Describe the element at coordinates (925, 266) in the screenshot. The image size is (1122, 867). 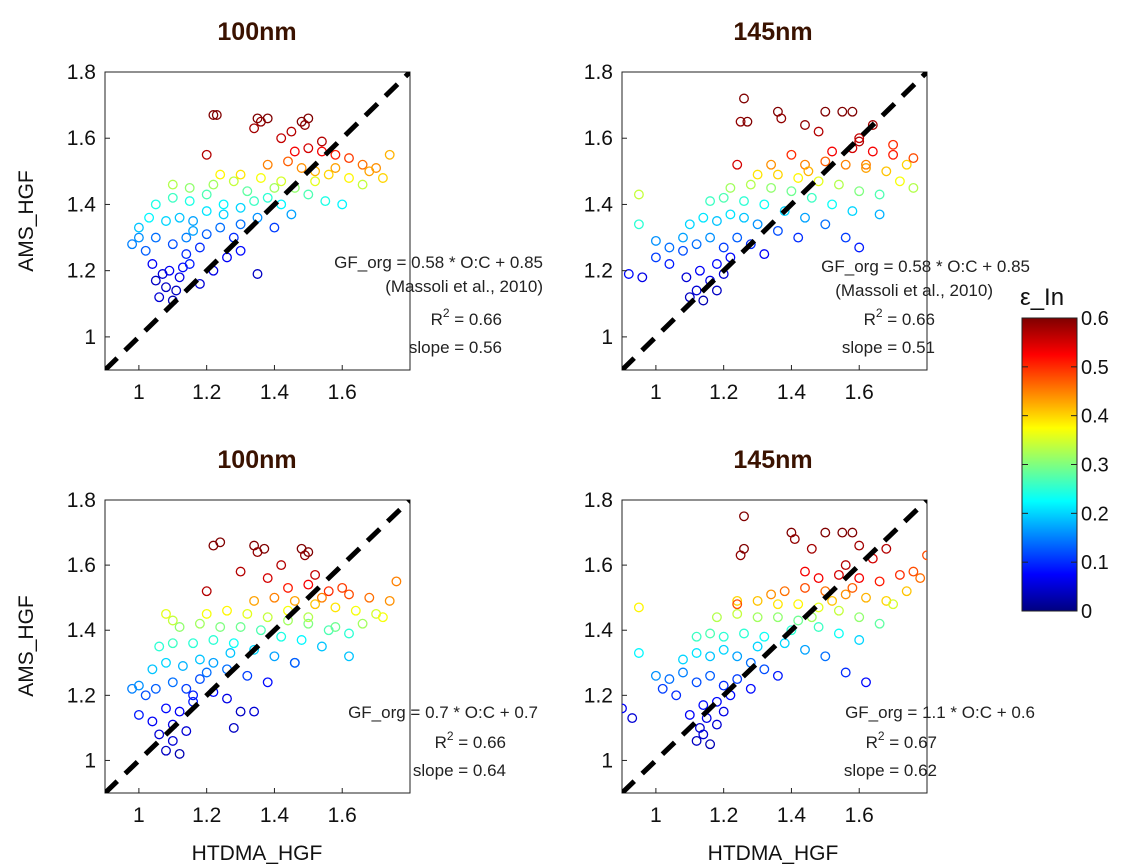
I see `panel-1-equation: GF_org = 0.58 * O:C + 0.85` at that location.